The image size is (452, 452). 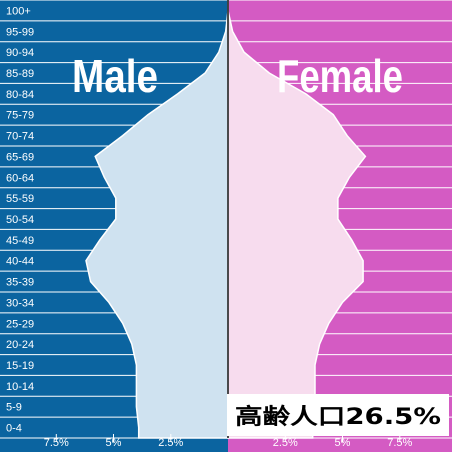 What do you see at coordinates (20, 241) in the screenshot?
I see `age-label: 45-49` at bounding box center [20, 241].